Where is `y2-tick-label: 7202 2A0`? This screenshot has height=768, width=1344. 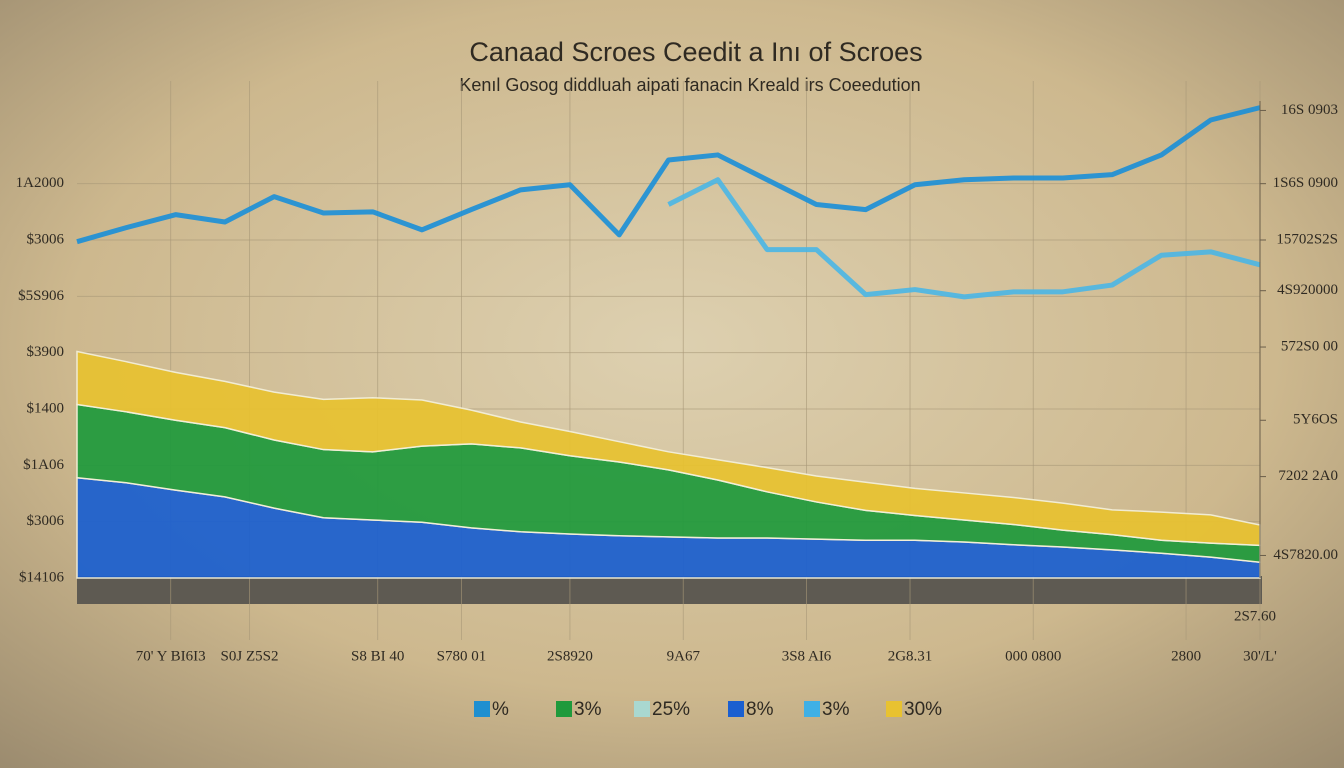 y2-tick-label: 7202 2A0 is located at coordinates (1308, 476).